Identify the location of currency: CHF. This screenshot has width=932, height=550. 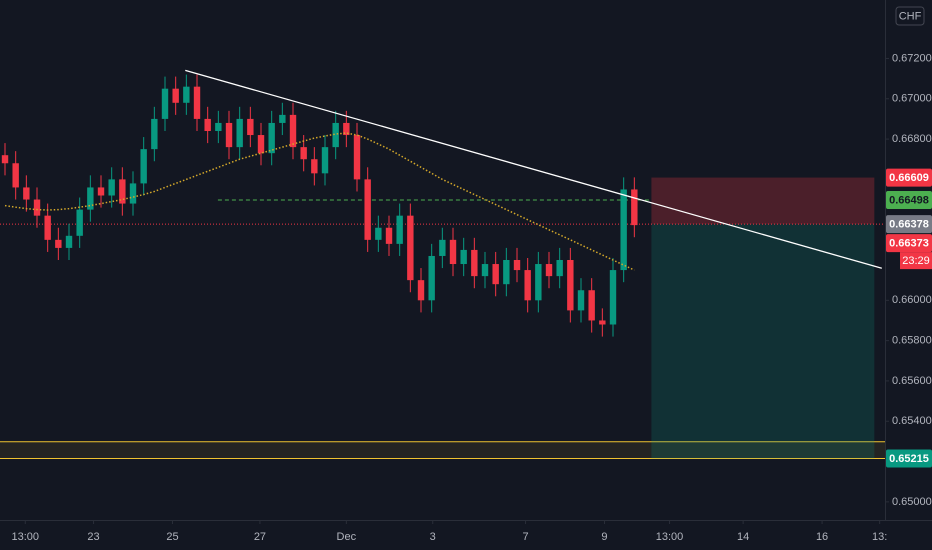
(910, 16).